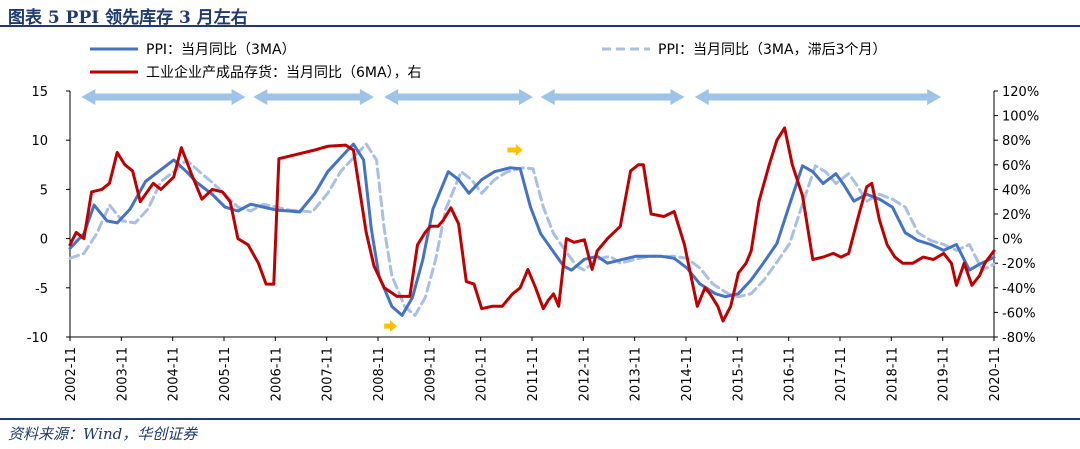 The height and width of the screenshot is (449, 1080). I want to click on right-tick-label: 100%, so click(1020, 117).